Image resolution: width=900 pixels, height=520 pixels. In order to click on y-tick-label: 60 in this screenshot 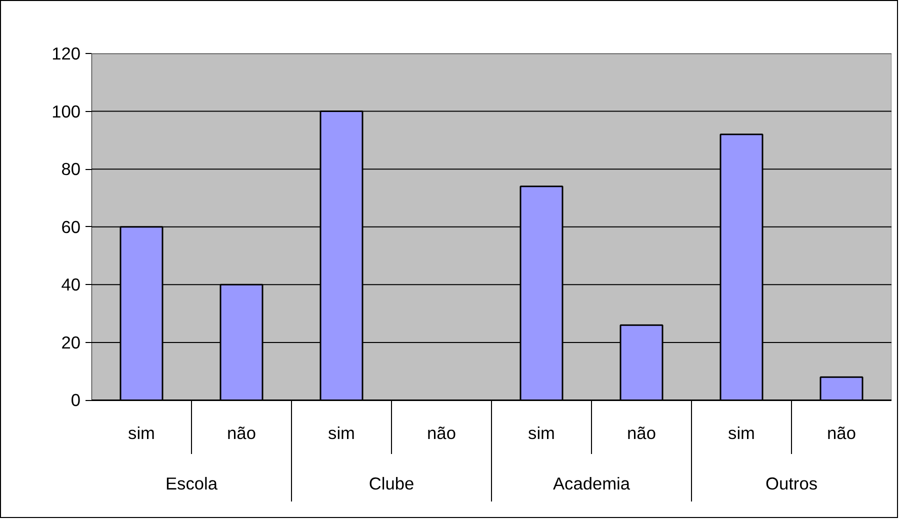, I will do `click(71, 226)`.